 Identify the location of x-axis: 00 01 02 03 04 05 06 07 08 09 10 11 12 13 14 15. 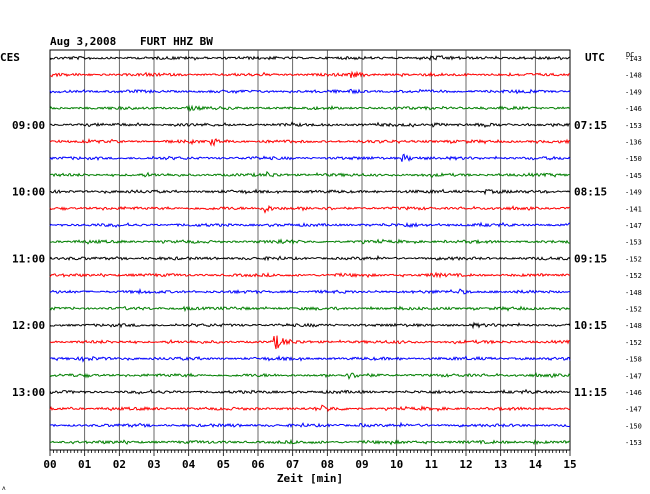
(310, 460).